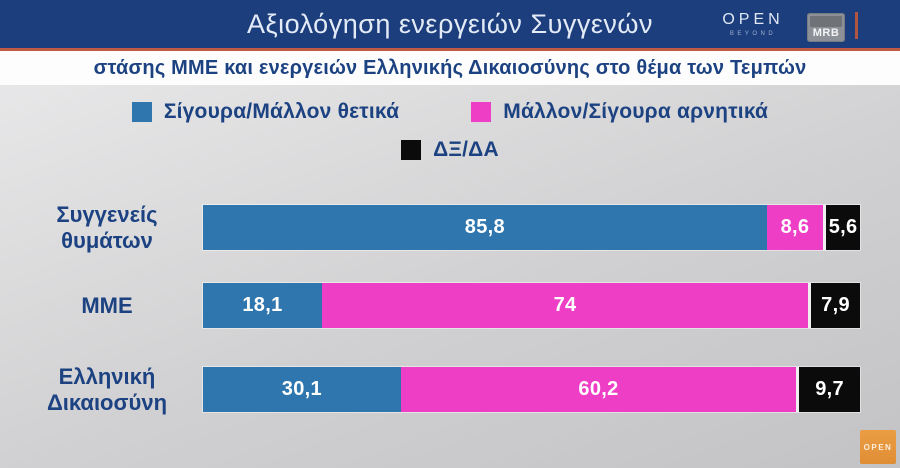 The width and height of the screenshot is (900, 468). I want to click on mrb-logo-text: MRB, so click(826, 33).